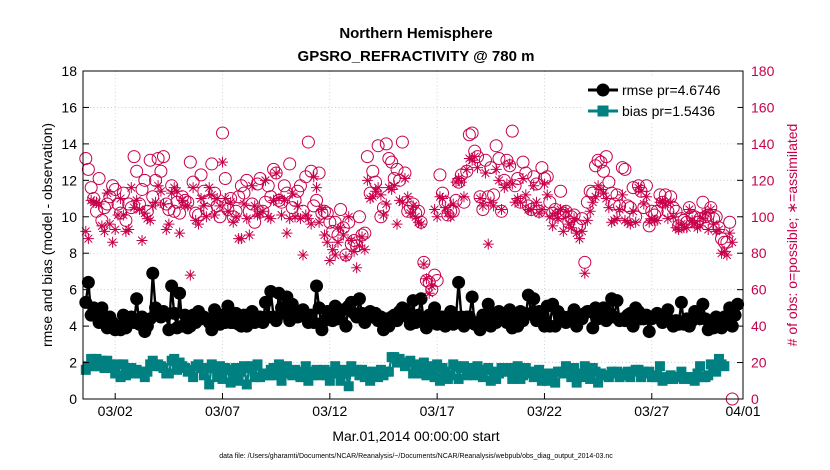  Describe the element at coordinates (329, 411) in the screenshot. I see `x-tick-label: 03/12` at that location.